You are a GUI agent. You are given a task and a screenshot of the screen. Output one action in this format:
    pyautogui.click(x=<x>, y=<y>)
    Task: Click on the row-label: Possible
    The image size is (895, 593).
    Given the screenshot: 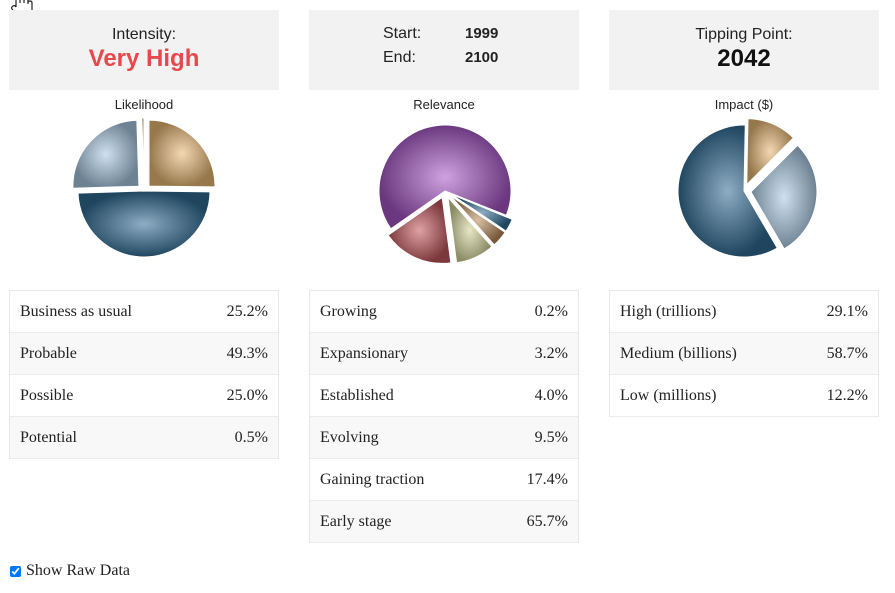 What is the action you would take?
    pyautogui.click(x=47, y=395)
    